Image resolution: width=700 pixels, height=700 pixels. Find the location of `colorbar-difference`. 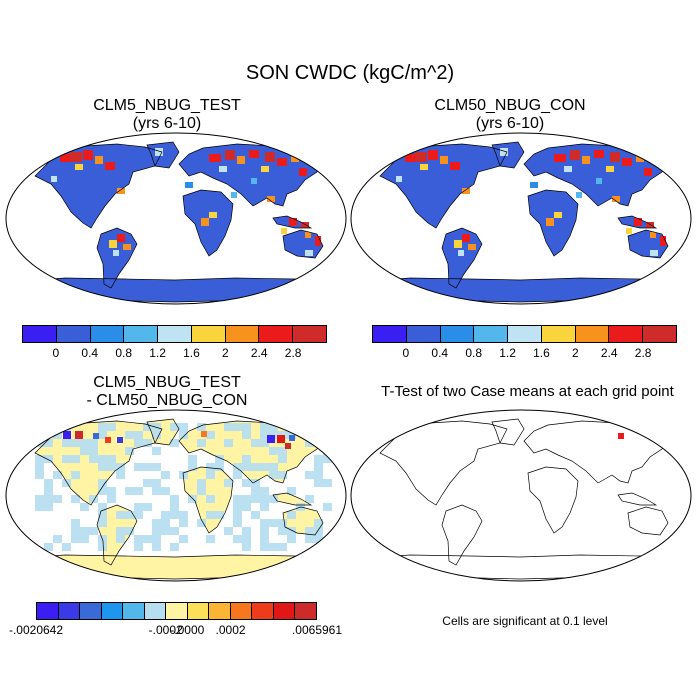

colorbar-difference is located at coordinates (176, 611).